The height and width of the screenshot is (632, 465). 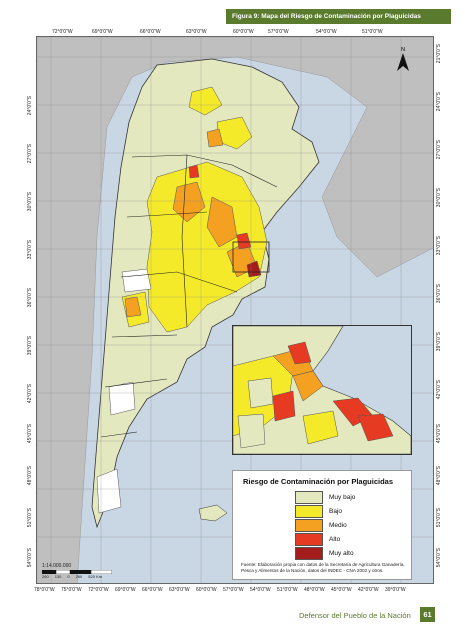 I want to click on lat-label-right: 27°0'0"S, so click(x=439, y=150).